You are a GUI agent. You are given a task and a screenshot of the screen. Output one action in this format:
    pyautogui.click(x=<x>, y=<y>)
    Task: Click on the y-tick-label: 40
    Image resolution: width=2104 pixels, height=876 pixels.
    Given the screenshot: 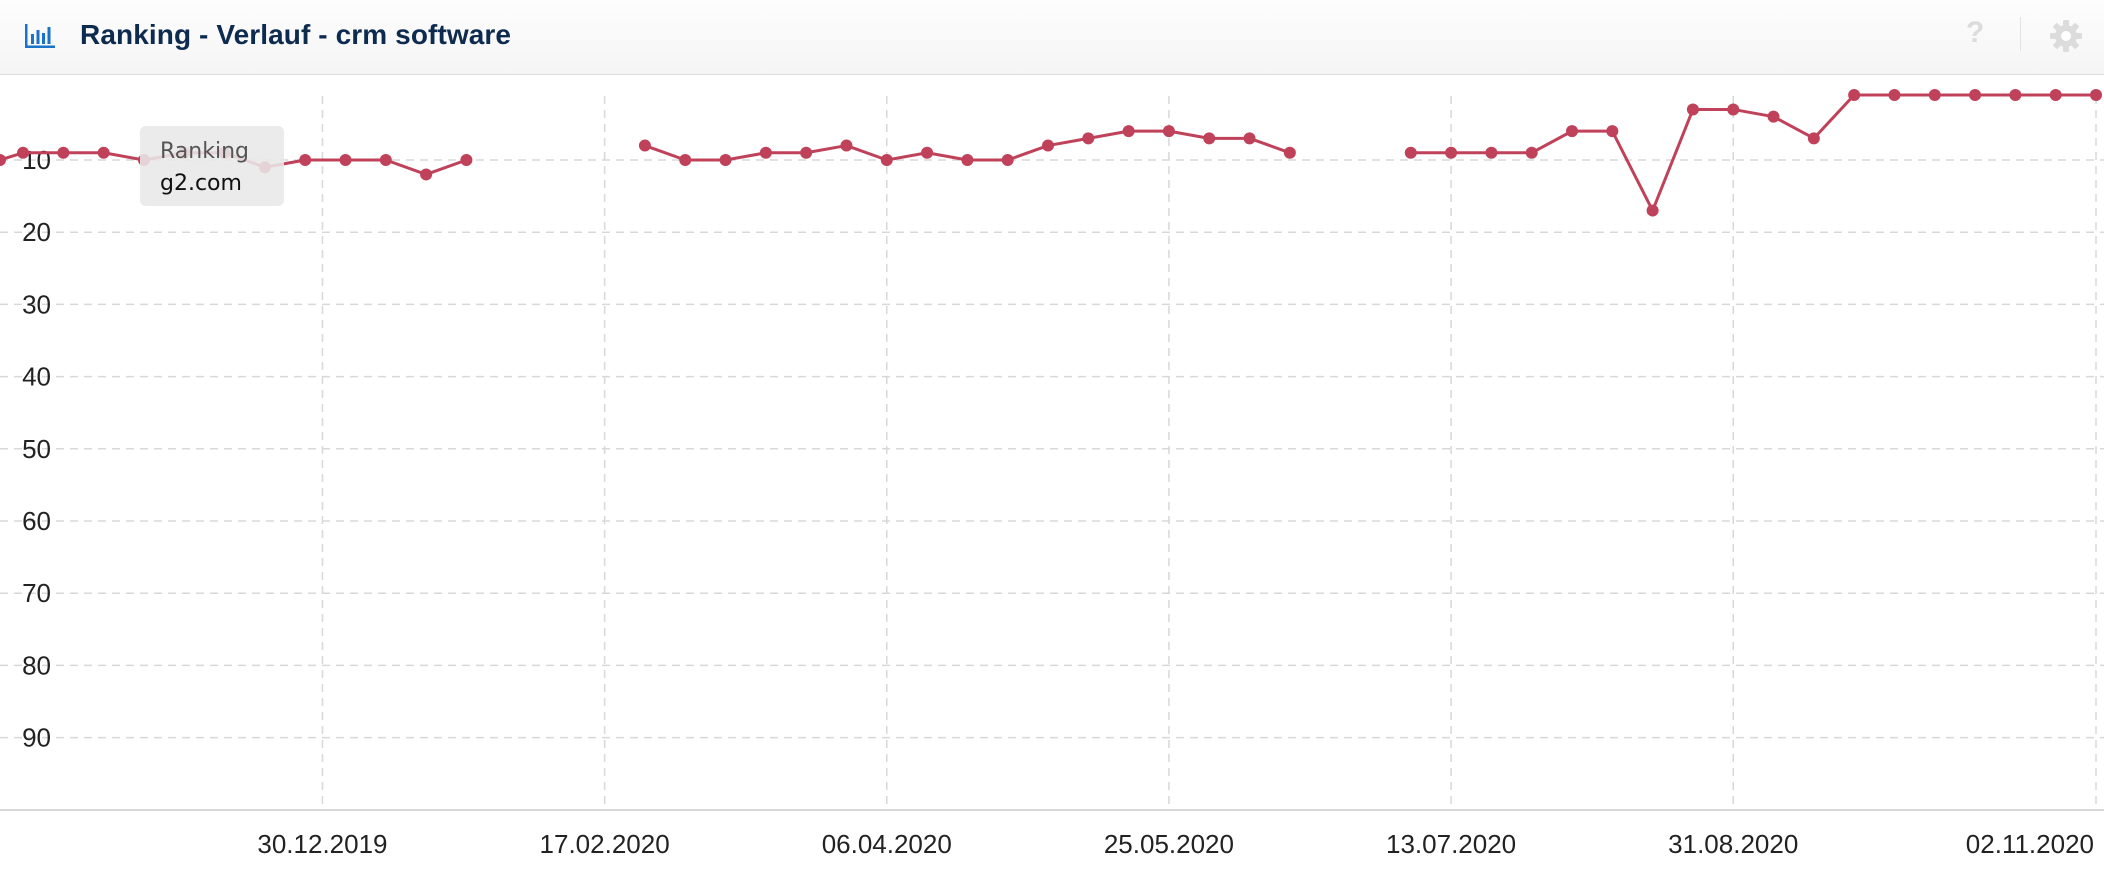 What is the action you would take?
    pyautogui.click(x=36, y=377)
    